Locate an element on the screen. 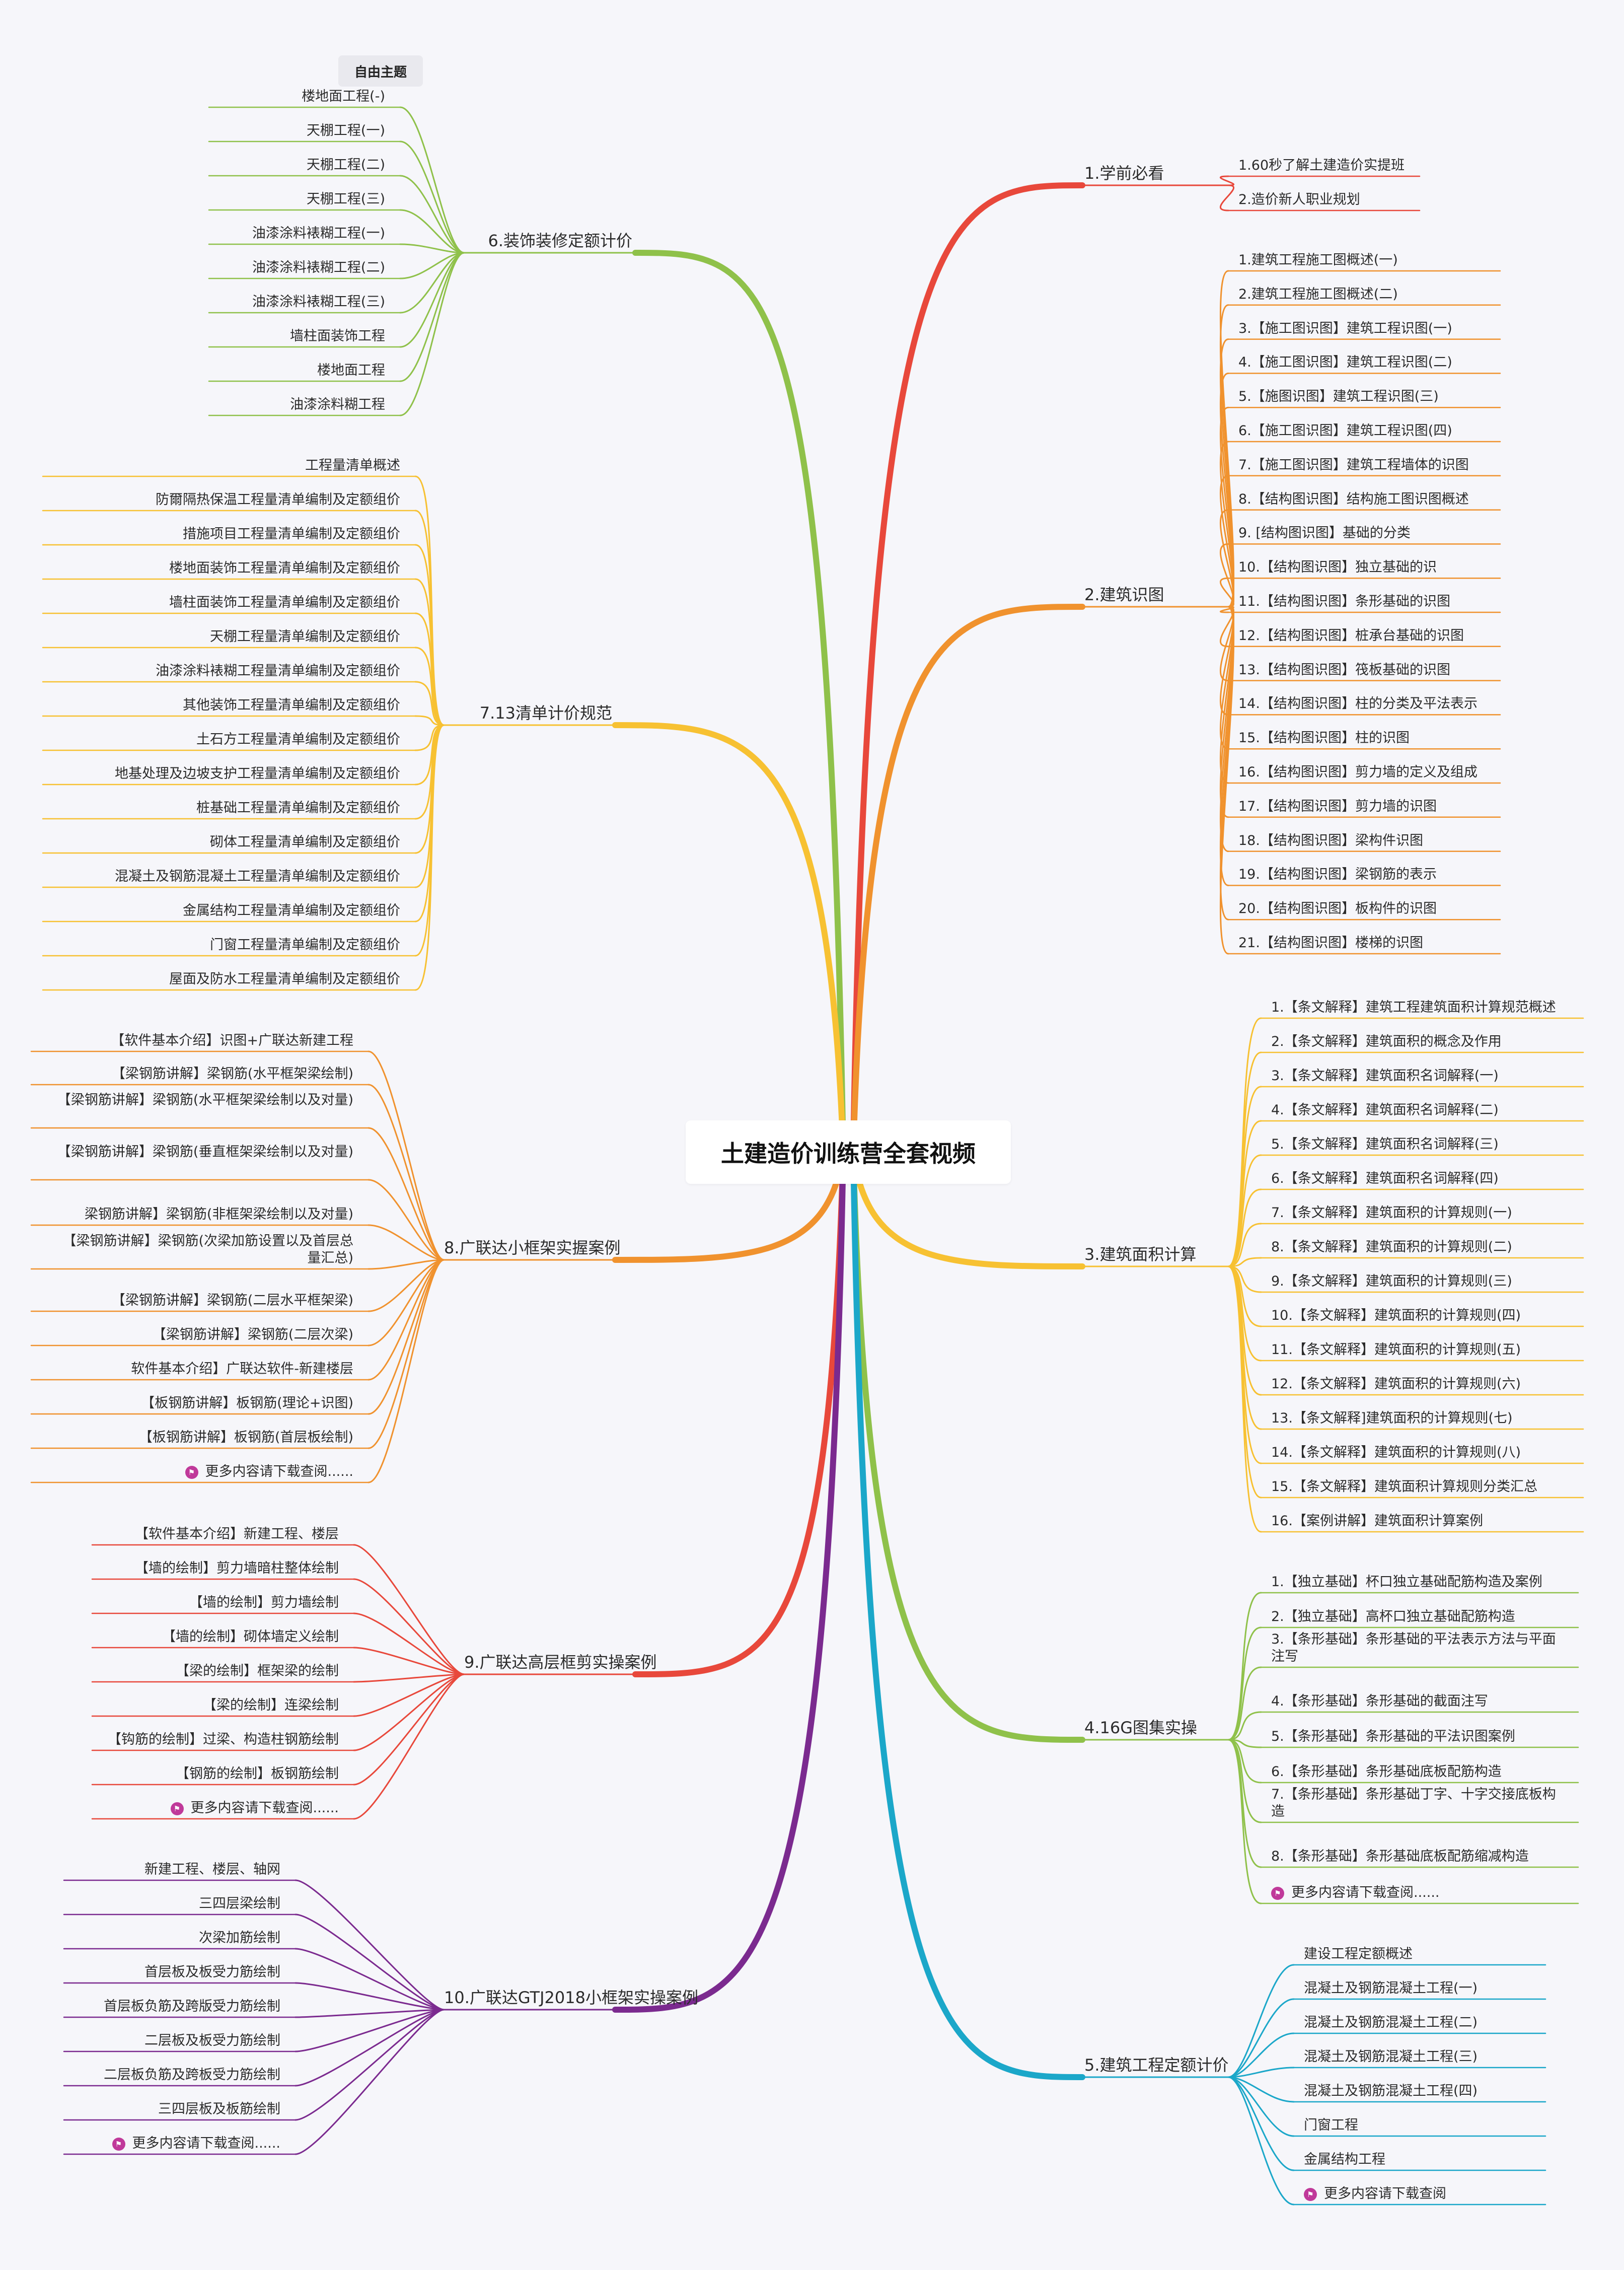 Image resolution: width=1624 pixels, height=2270 pixels. child-topic: 【梁钢筋讲解】梁钢筋(次梁加筋设置以及首层总量汇总) is located at coordinates (207, 1249).